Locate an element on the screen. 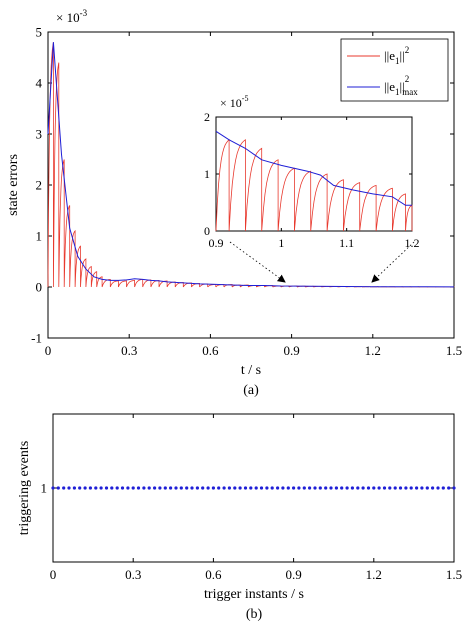 The image size is (474, 631). x-tick-label: 1.2 is located at coordinates (412, 243).